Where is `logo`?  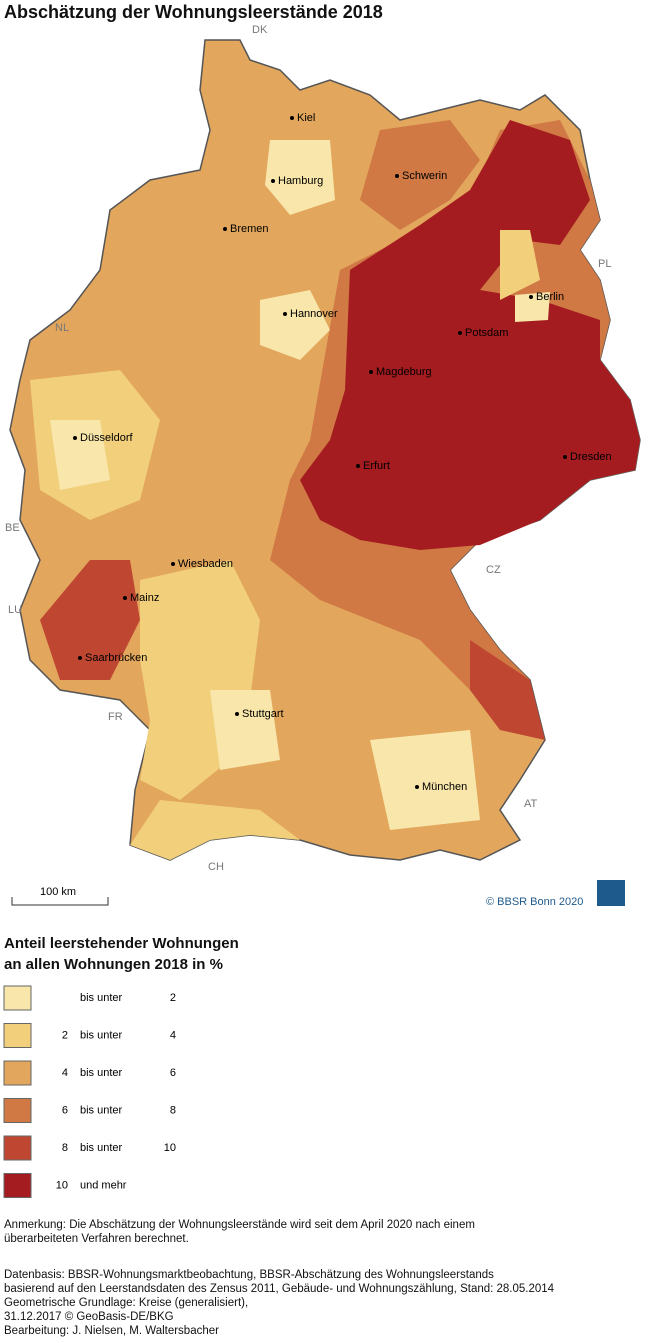
logo is located at coordinates (611, 893).